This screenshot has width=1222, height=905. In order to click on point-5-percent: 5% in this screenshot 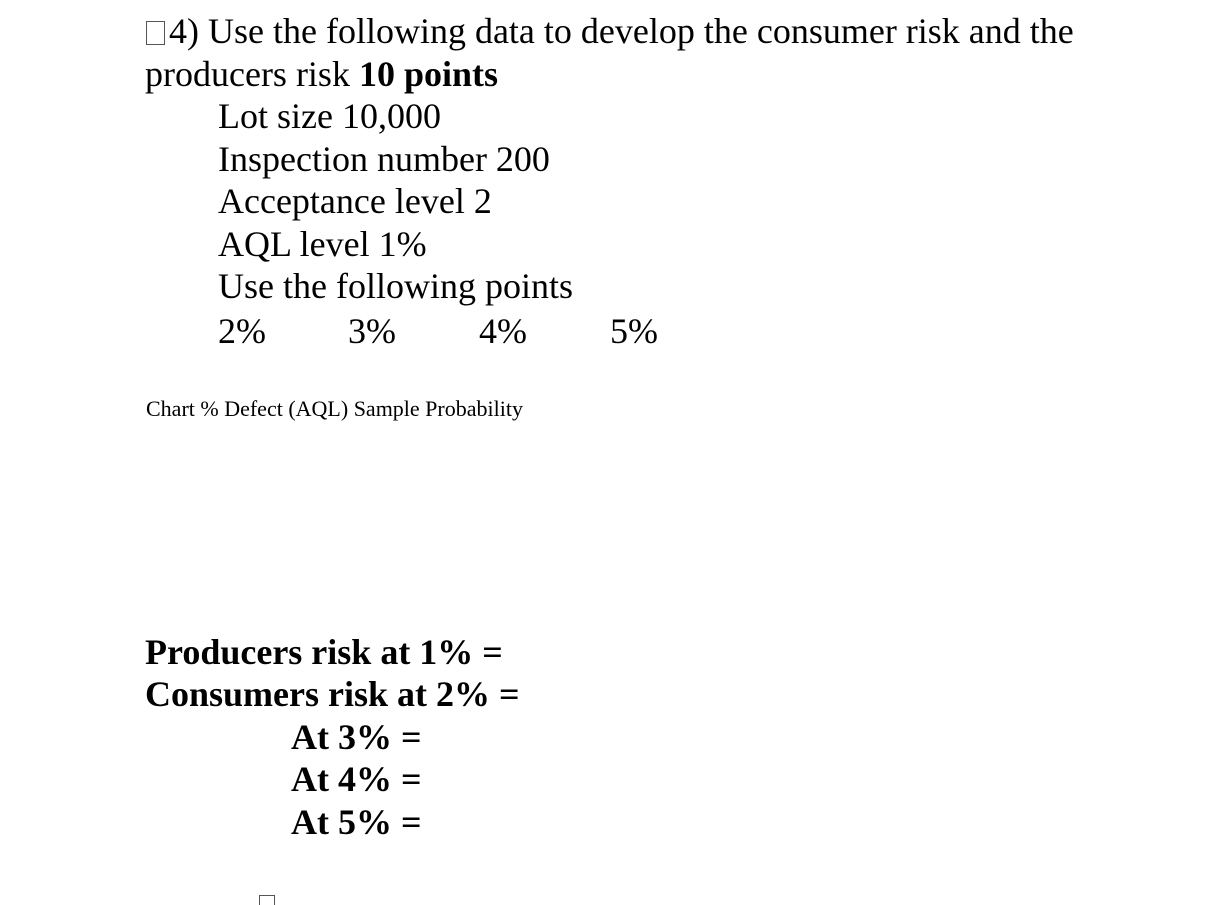, I will do `click(634, 331)`.